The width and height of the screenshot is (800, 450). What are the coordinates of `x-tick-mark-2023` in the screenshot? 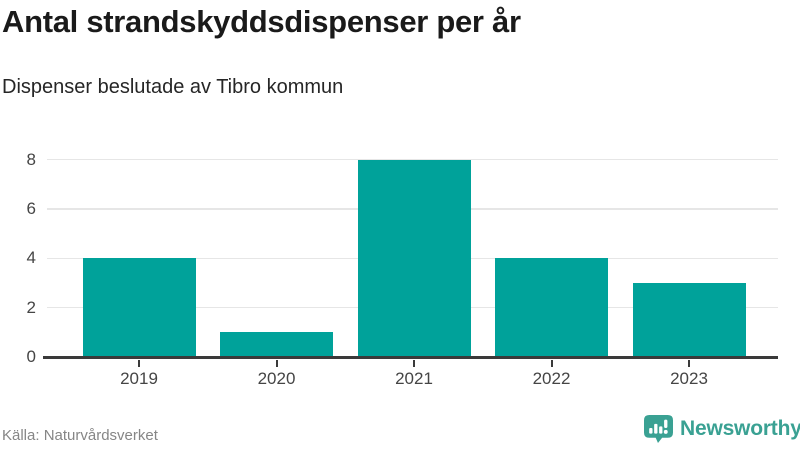 It's located at (689, 363).